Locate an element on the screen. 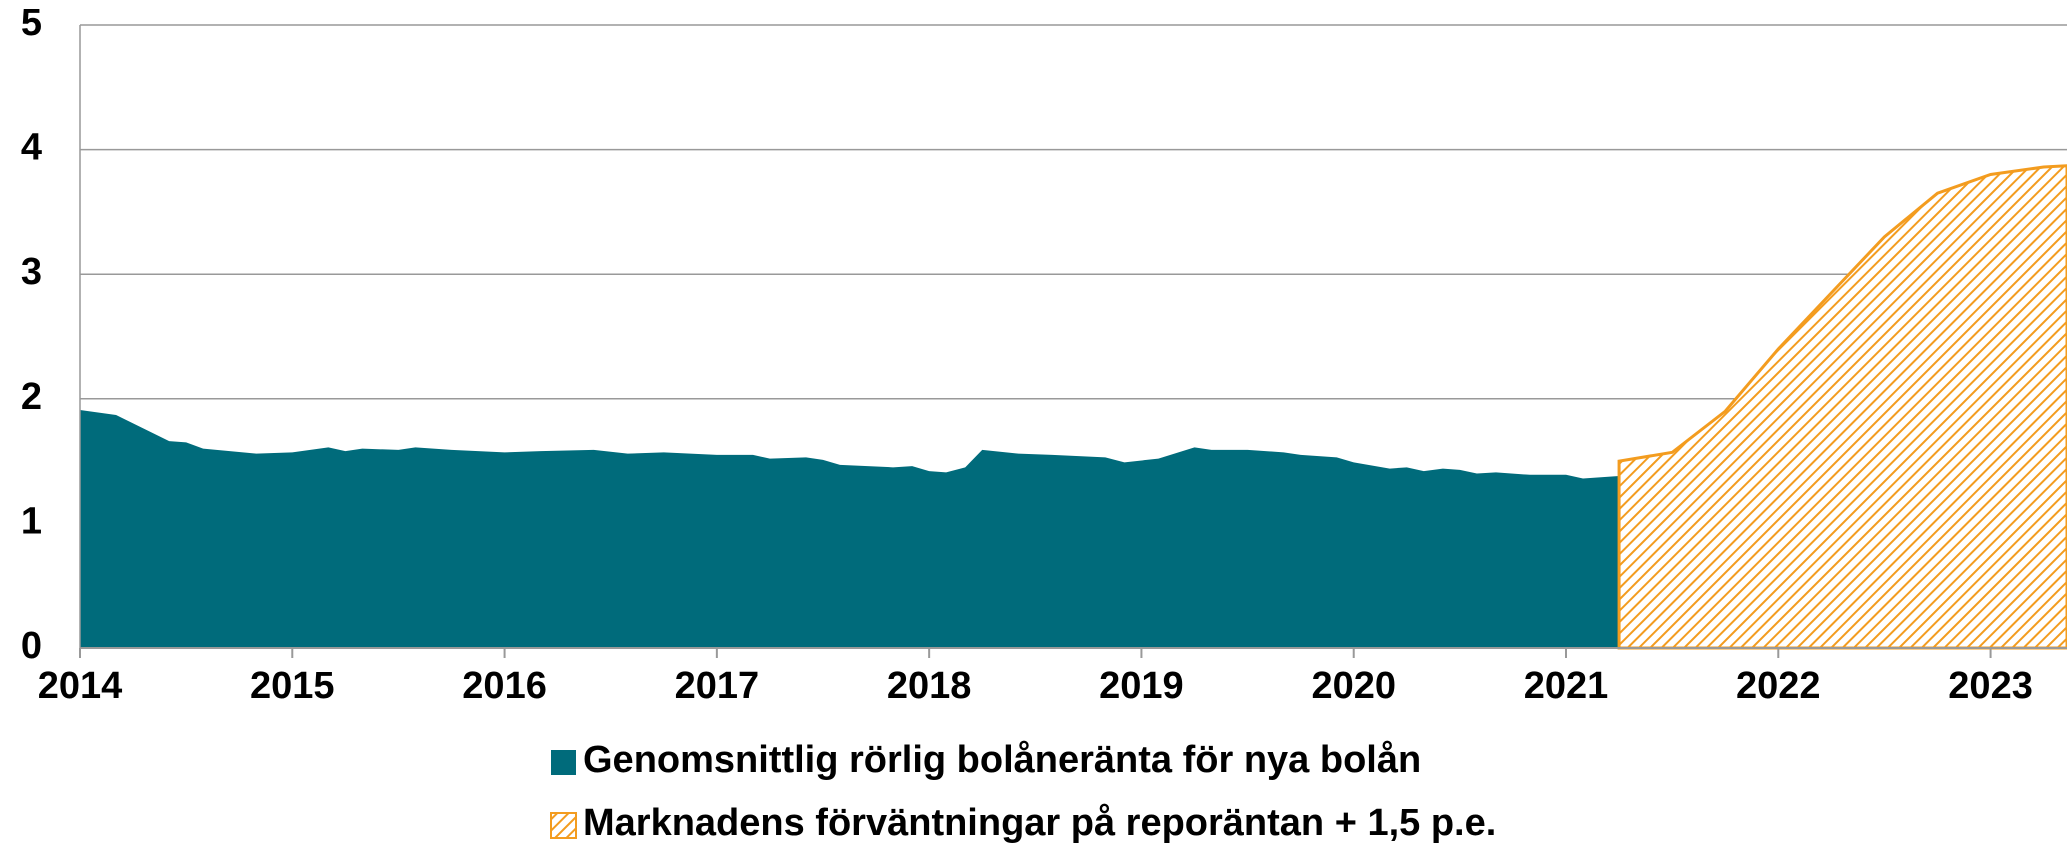 The width and height of the screenshot is (2067, 846). x-tick-label: 2015 is located at coordinates (292, 686).